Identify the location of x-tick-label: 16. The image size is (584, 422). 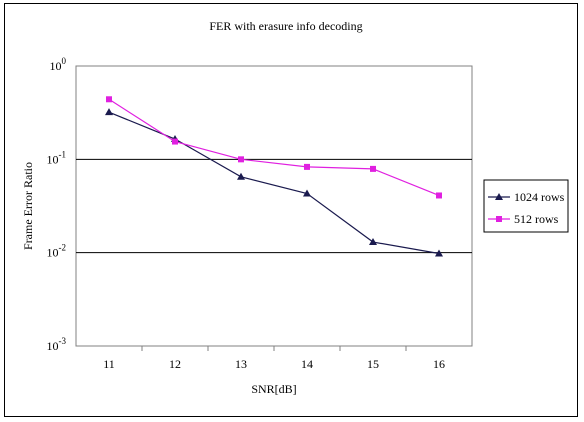
(439, 364).